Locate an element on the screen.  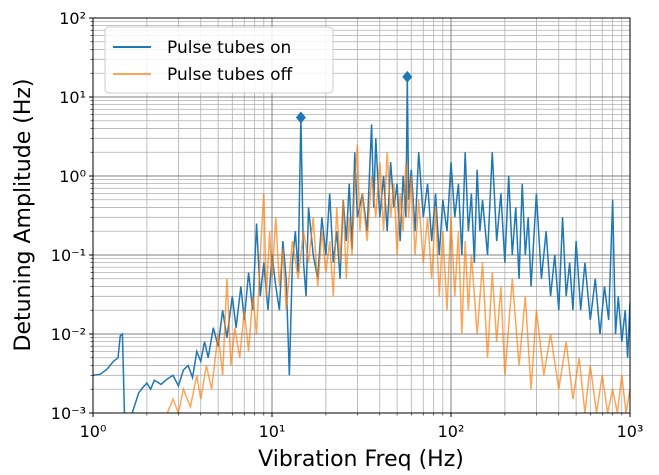
y-tick-label: 10² is located at coordinates (72, 18).